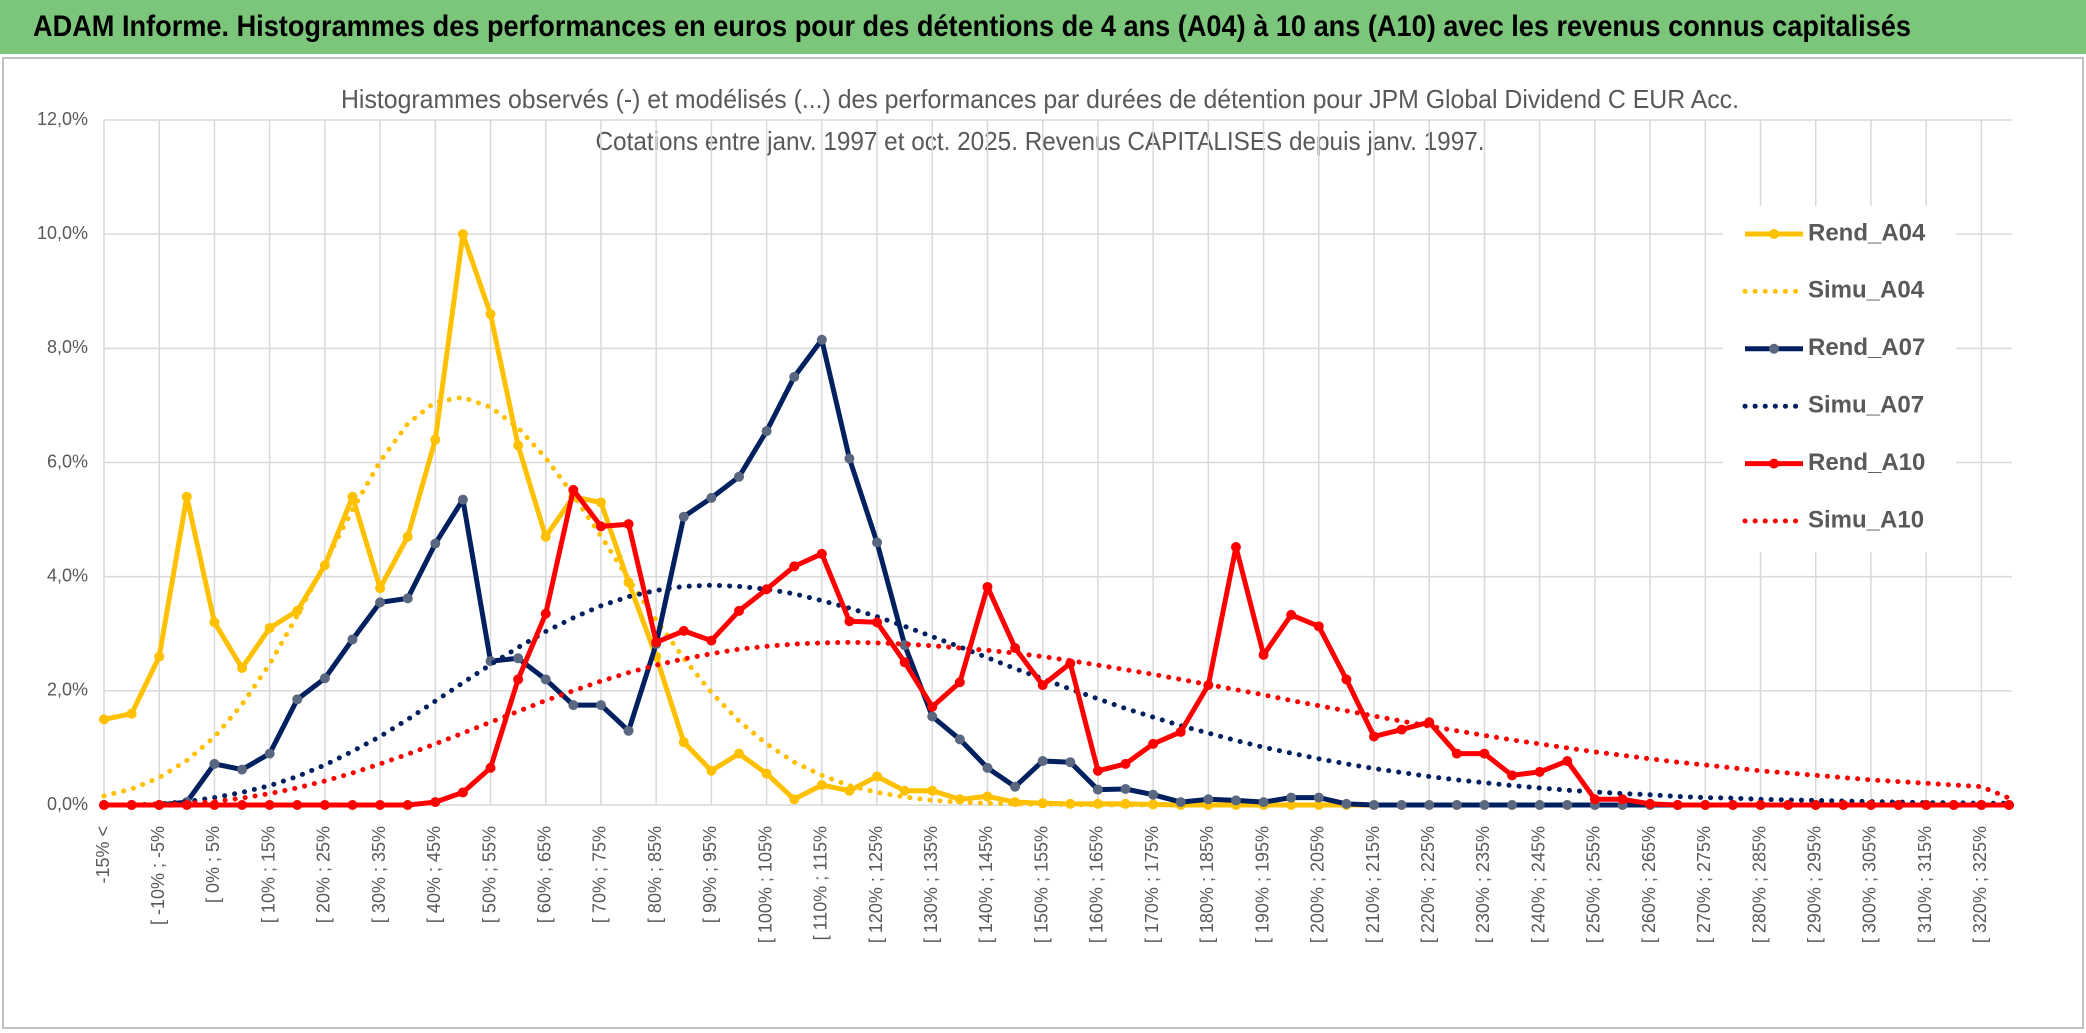 This screenshot has width=2086, height=1033. What do you see at coordinates (1373, 884) in the screenshot?
I see `x-tick-label: [ 210% ; 215%` at bounding box center [1373, 884].